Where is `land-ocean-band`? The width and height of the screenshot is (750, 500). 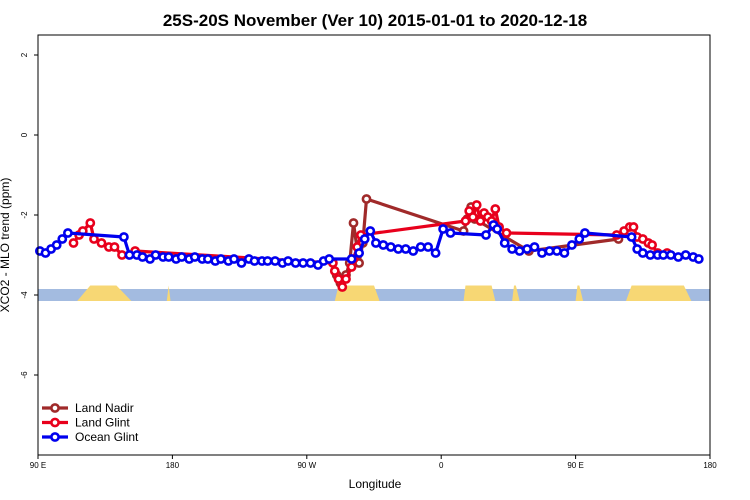
land-ocean-band is located at coordinates (374, 293).